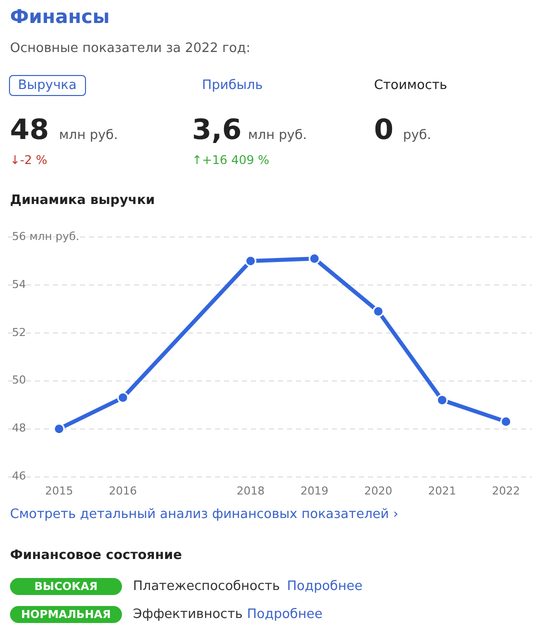  What do you see at coordinates (384, 129) in the screenshot?
I see `text: 0` at bounding box center [384, 129].